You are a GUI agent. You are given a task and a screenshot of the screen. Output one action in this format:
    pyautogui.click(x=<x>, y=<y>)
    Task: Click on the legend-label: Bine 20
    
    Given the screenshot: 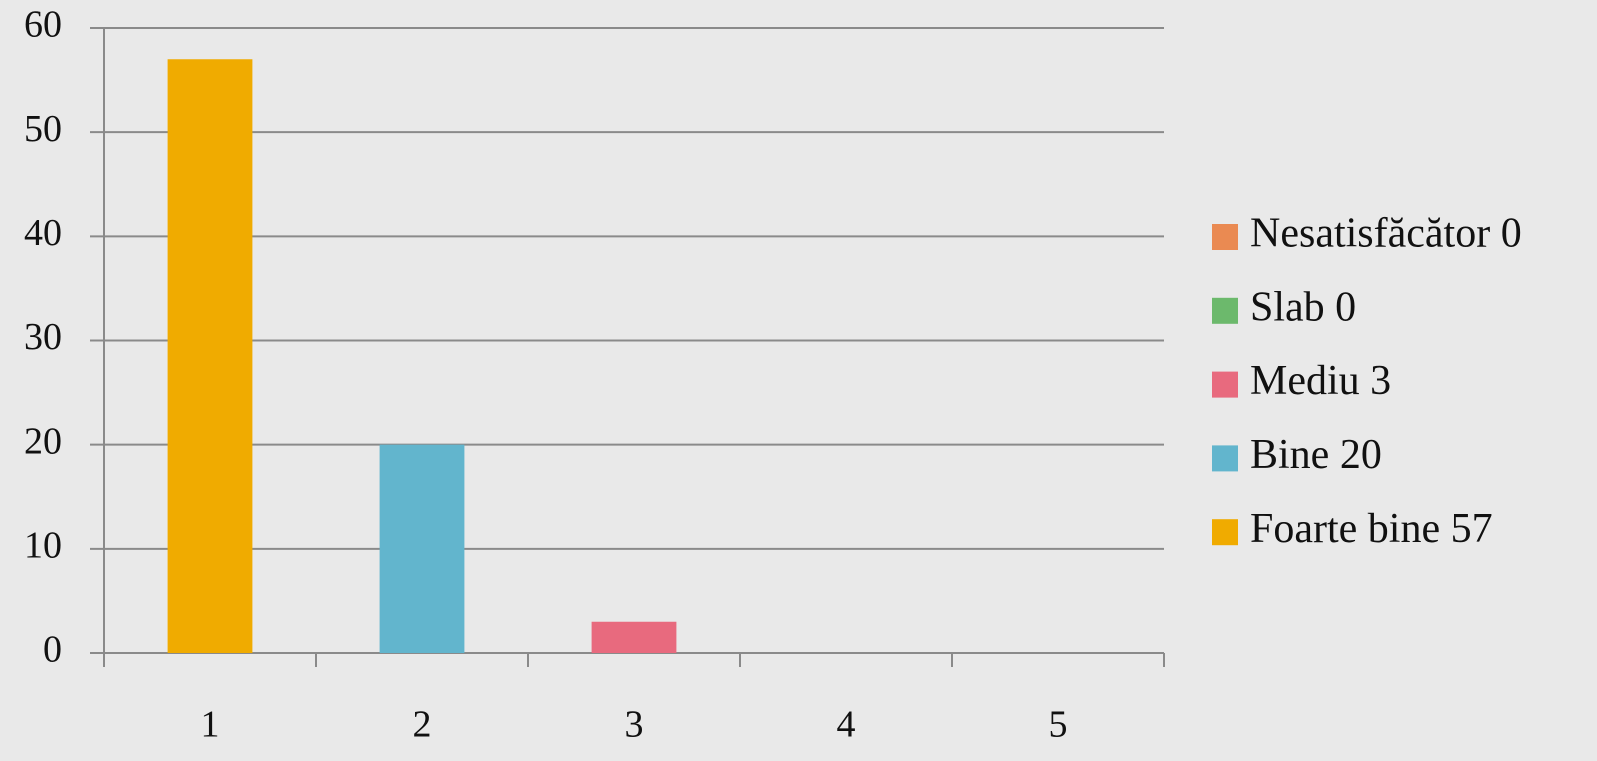 What is the action you would take?
    pyautogui.click(x=1316, y=455)
    